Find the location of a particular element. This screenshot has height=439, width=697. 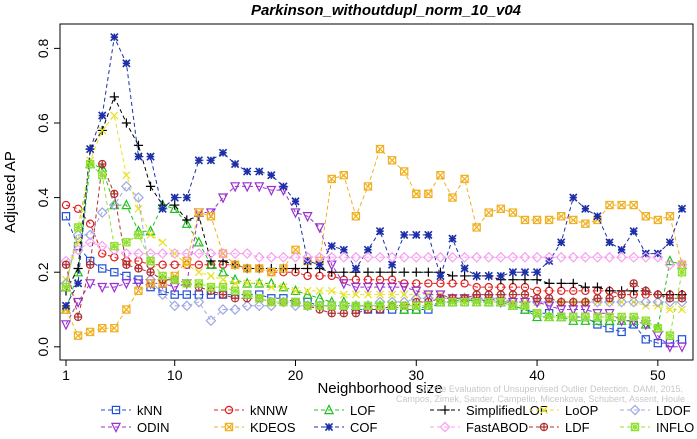

x-tick-label: 30 is located at coordinates (416, 375).